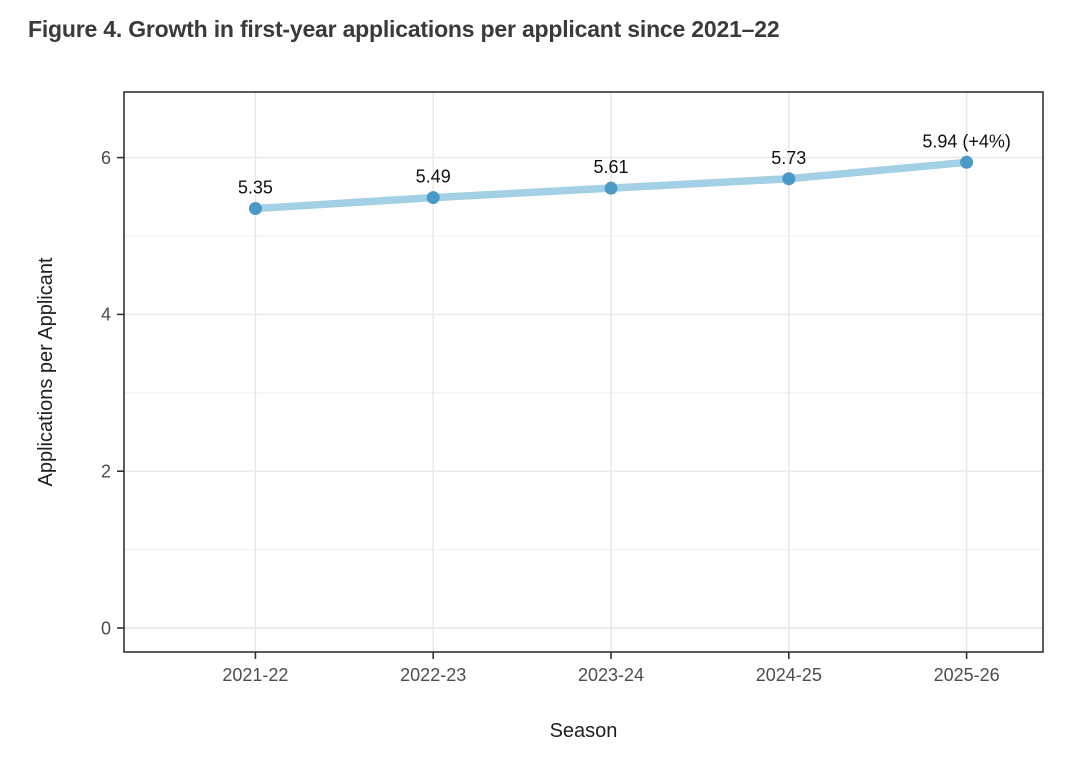 The width and height of the screenshot is (1068, 766). I want to click on point-label: 5.73, so click(788, 158).